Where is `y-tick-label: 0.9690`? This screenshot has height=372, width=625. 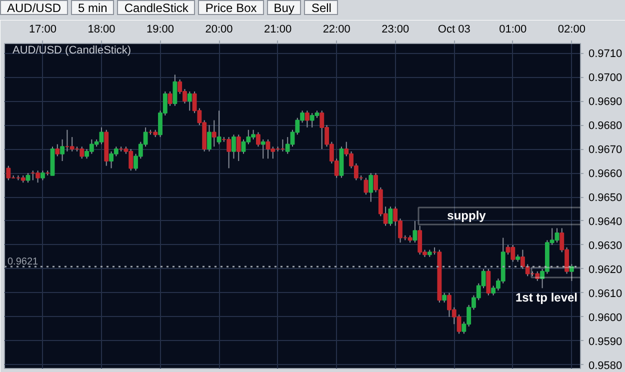 y-tick-label: 0.9690 is located at coordinates (605, 102).